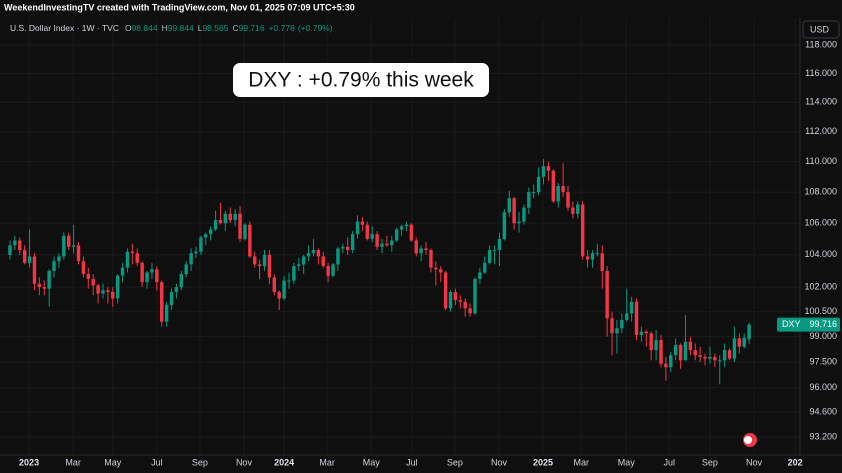 This screenshot has width=842, height=473. Describe the element at coordinates (128, 28) in the screenshot. I see `o-label: O` at that location.